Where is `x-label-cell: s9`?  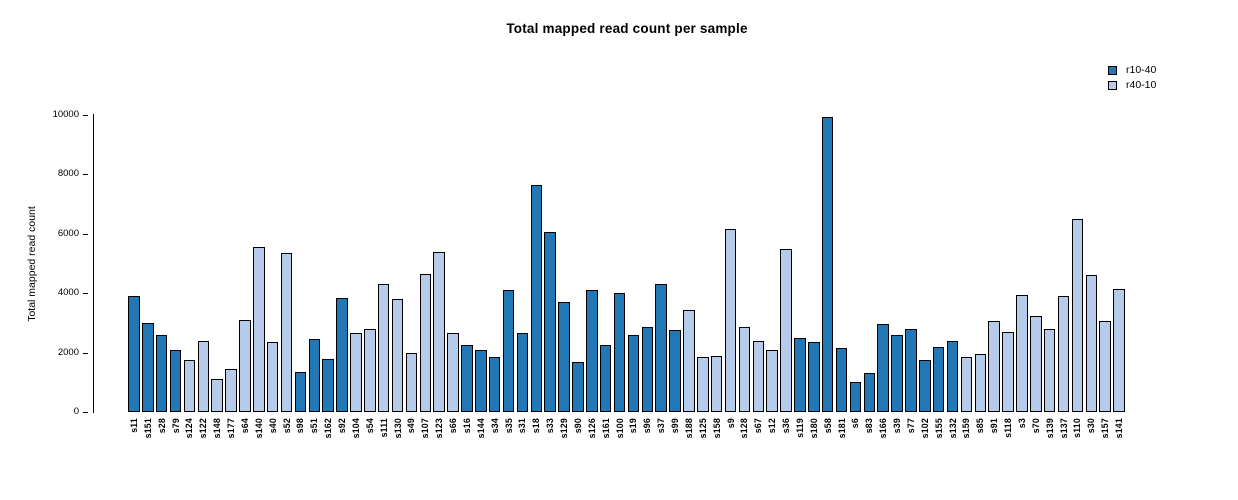 x-label-cell: s9 is located at coordinates (731, 423).